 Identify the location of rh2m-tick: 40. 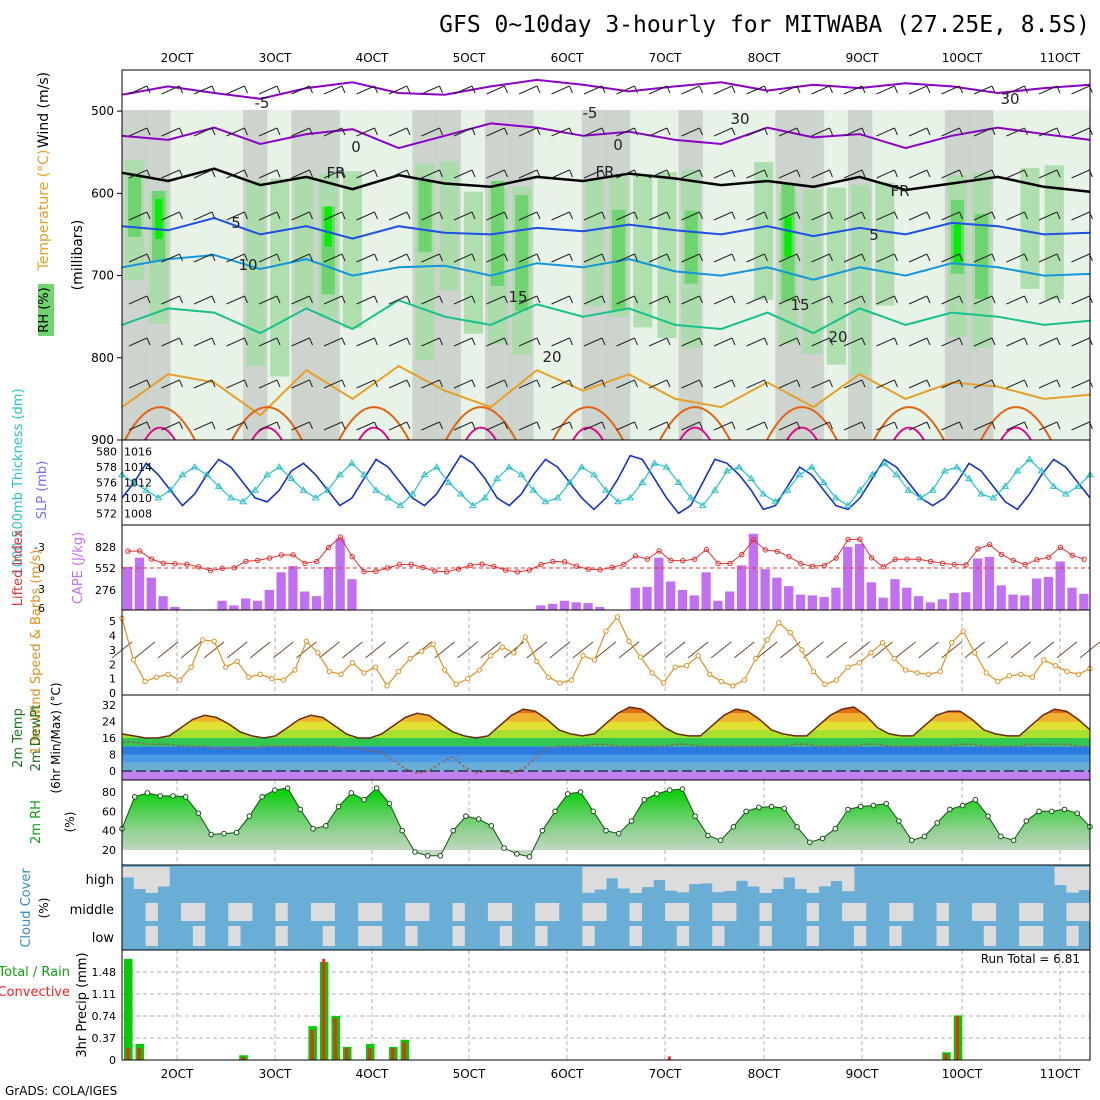
(109, 831).